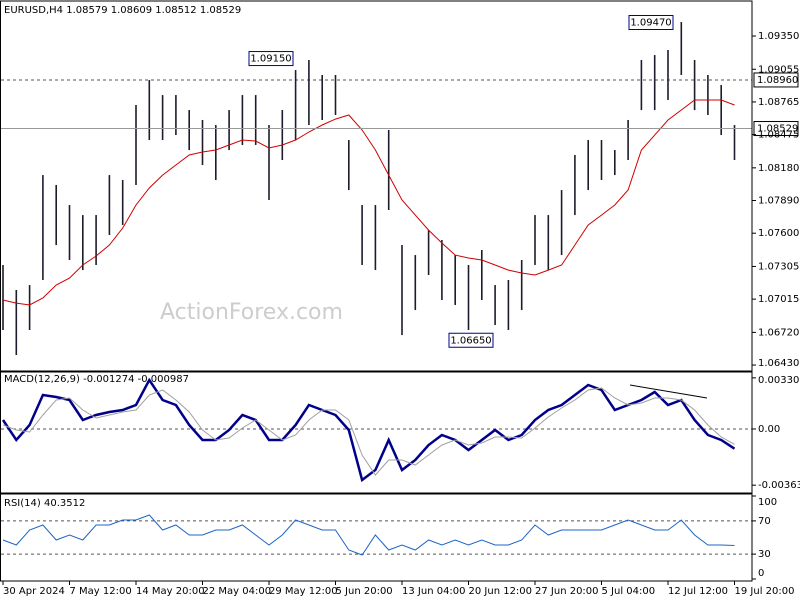  What do you see at coordinates (33, 10) in the screenshot?
I see `symbol: EURUSD,H4` at bounding box center [33, 10].